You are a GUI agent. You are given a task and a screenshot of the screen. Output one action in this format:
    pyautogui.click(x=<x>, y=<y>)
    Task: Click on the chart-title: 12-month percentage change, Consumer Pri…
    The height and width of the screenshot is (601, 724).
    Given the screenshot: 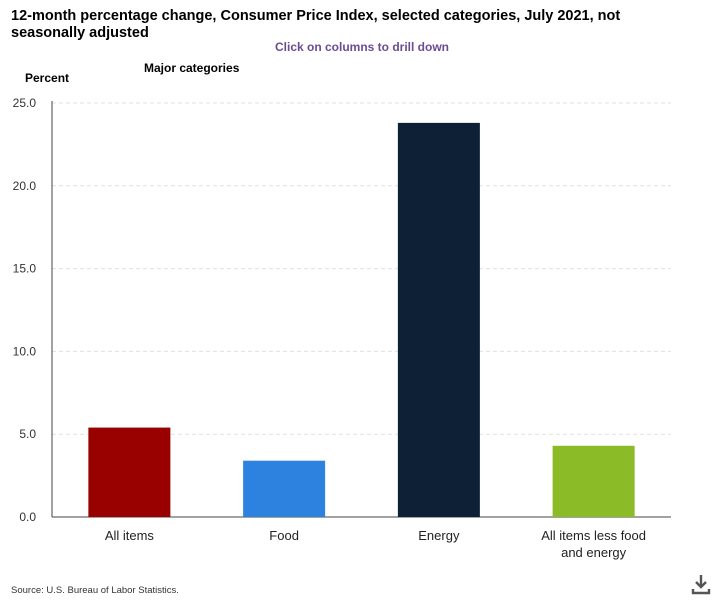 What is the action you would take?
    pyautogui.click(x=316, y=24)
    